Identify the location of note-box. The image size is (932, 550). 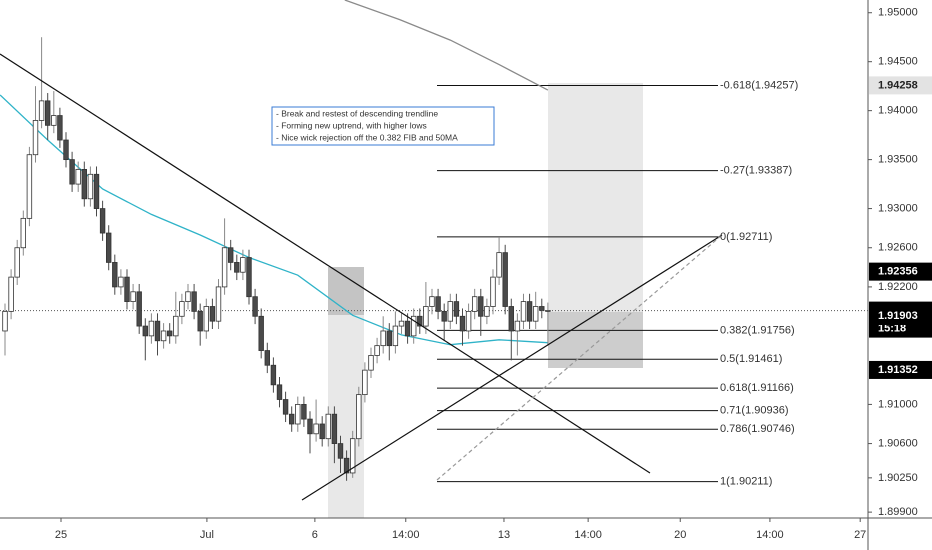
(383, 126).